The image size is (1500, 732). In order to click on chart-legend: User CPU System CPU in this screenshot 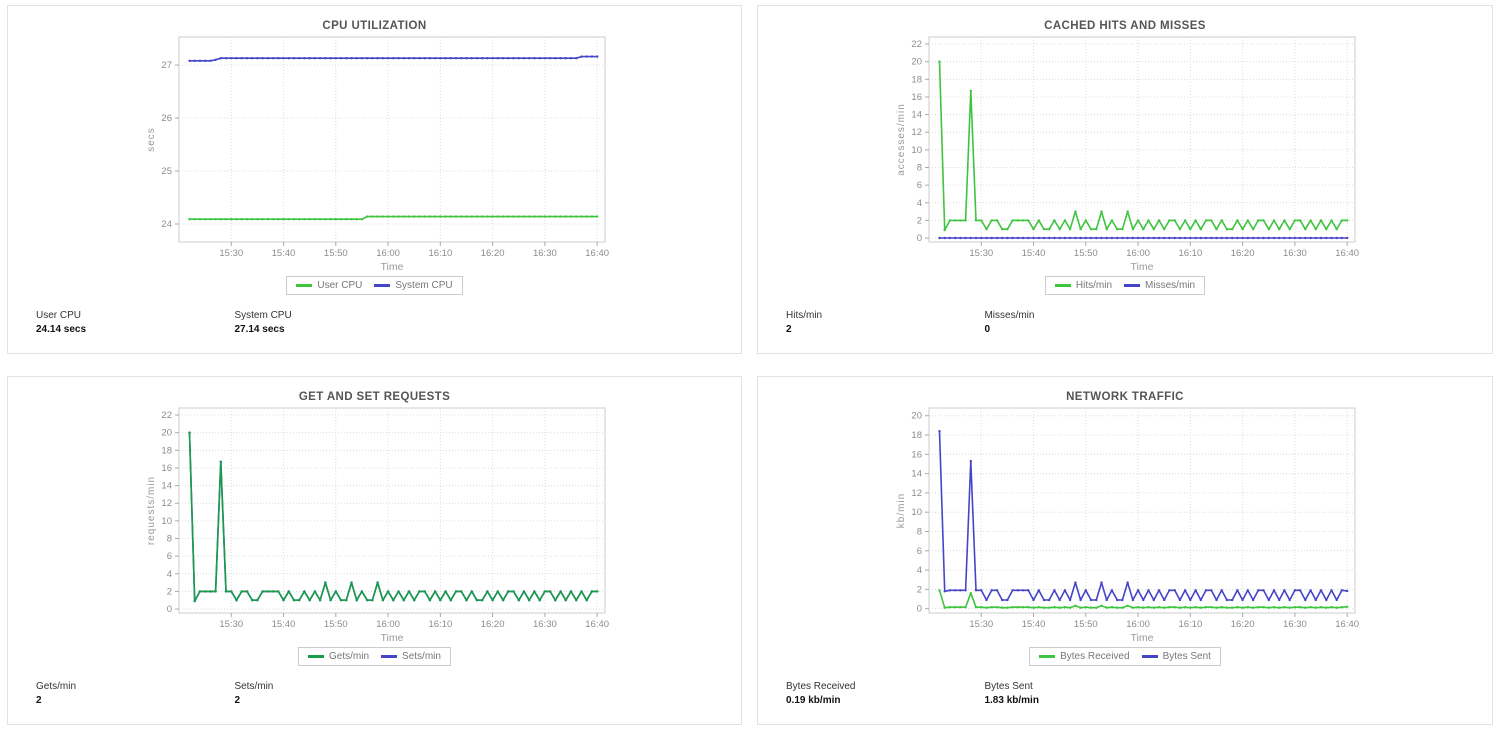, I will do `click(374, 285)`.